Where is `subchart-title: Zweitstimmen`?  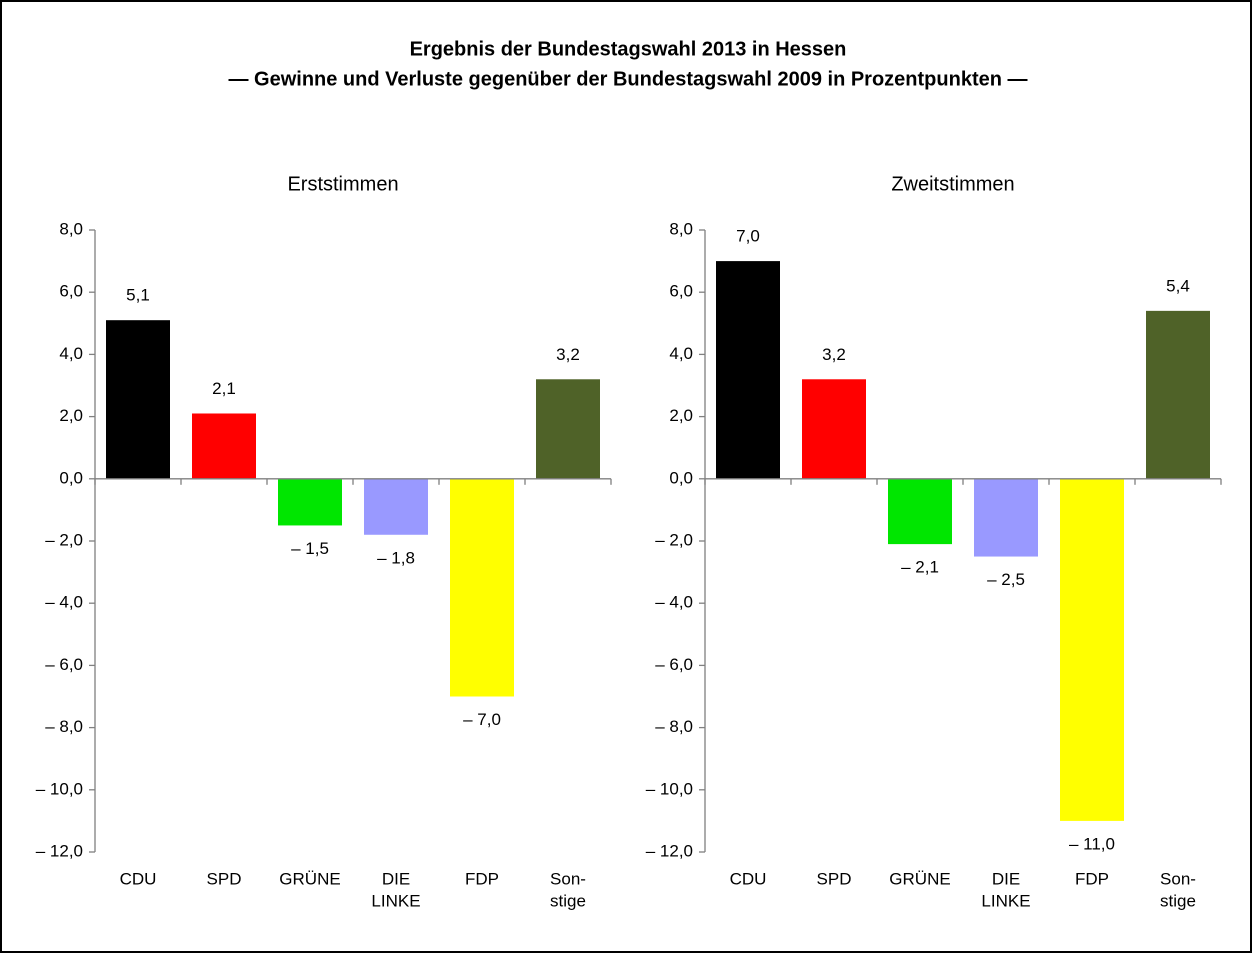 subchart-title: Zweitstimmen is located at coordinates (952, 184).